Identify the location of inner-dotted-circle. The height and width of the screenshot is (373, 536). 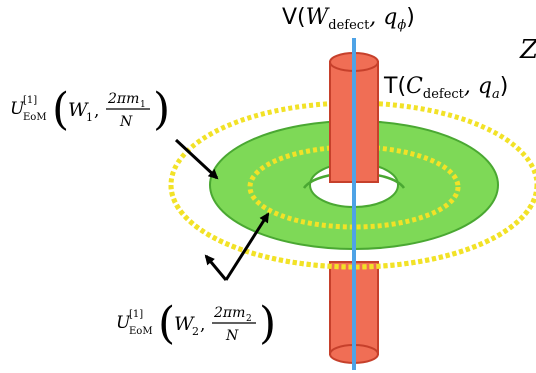
(354, 187).